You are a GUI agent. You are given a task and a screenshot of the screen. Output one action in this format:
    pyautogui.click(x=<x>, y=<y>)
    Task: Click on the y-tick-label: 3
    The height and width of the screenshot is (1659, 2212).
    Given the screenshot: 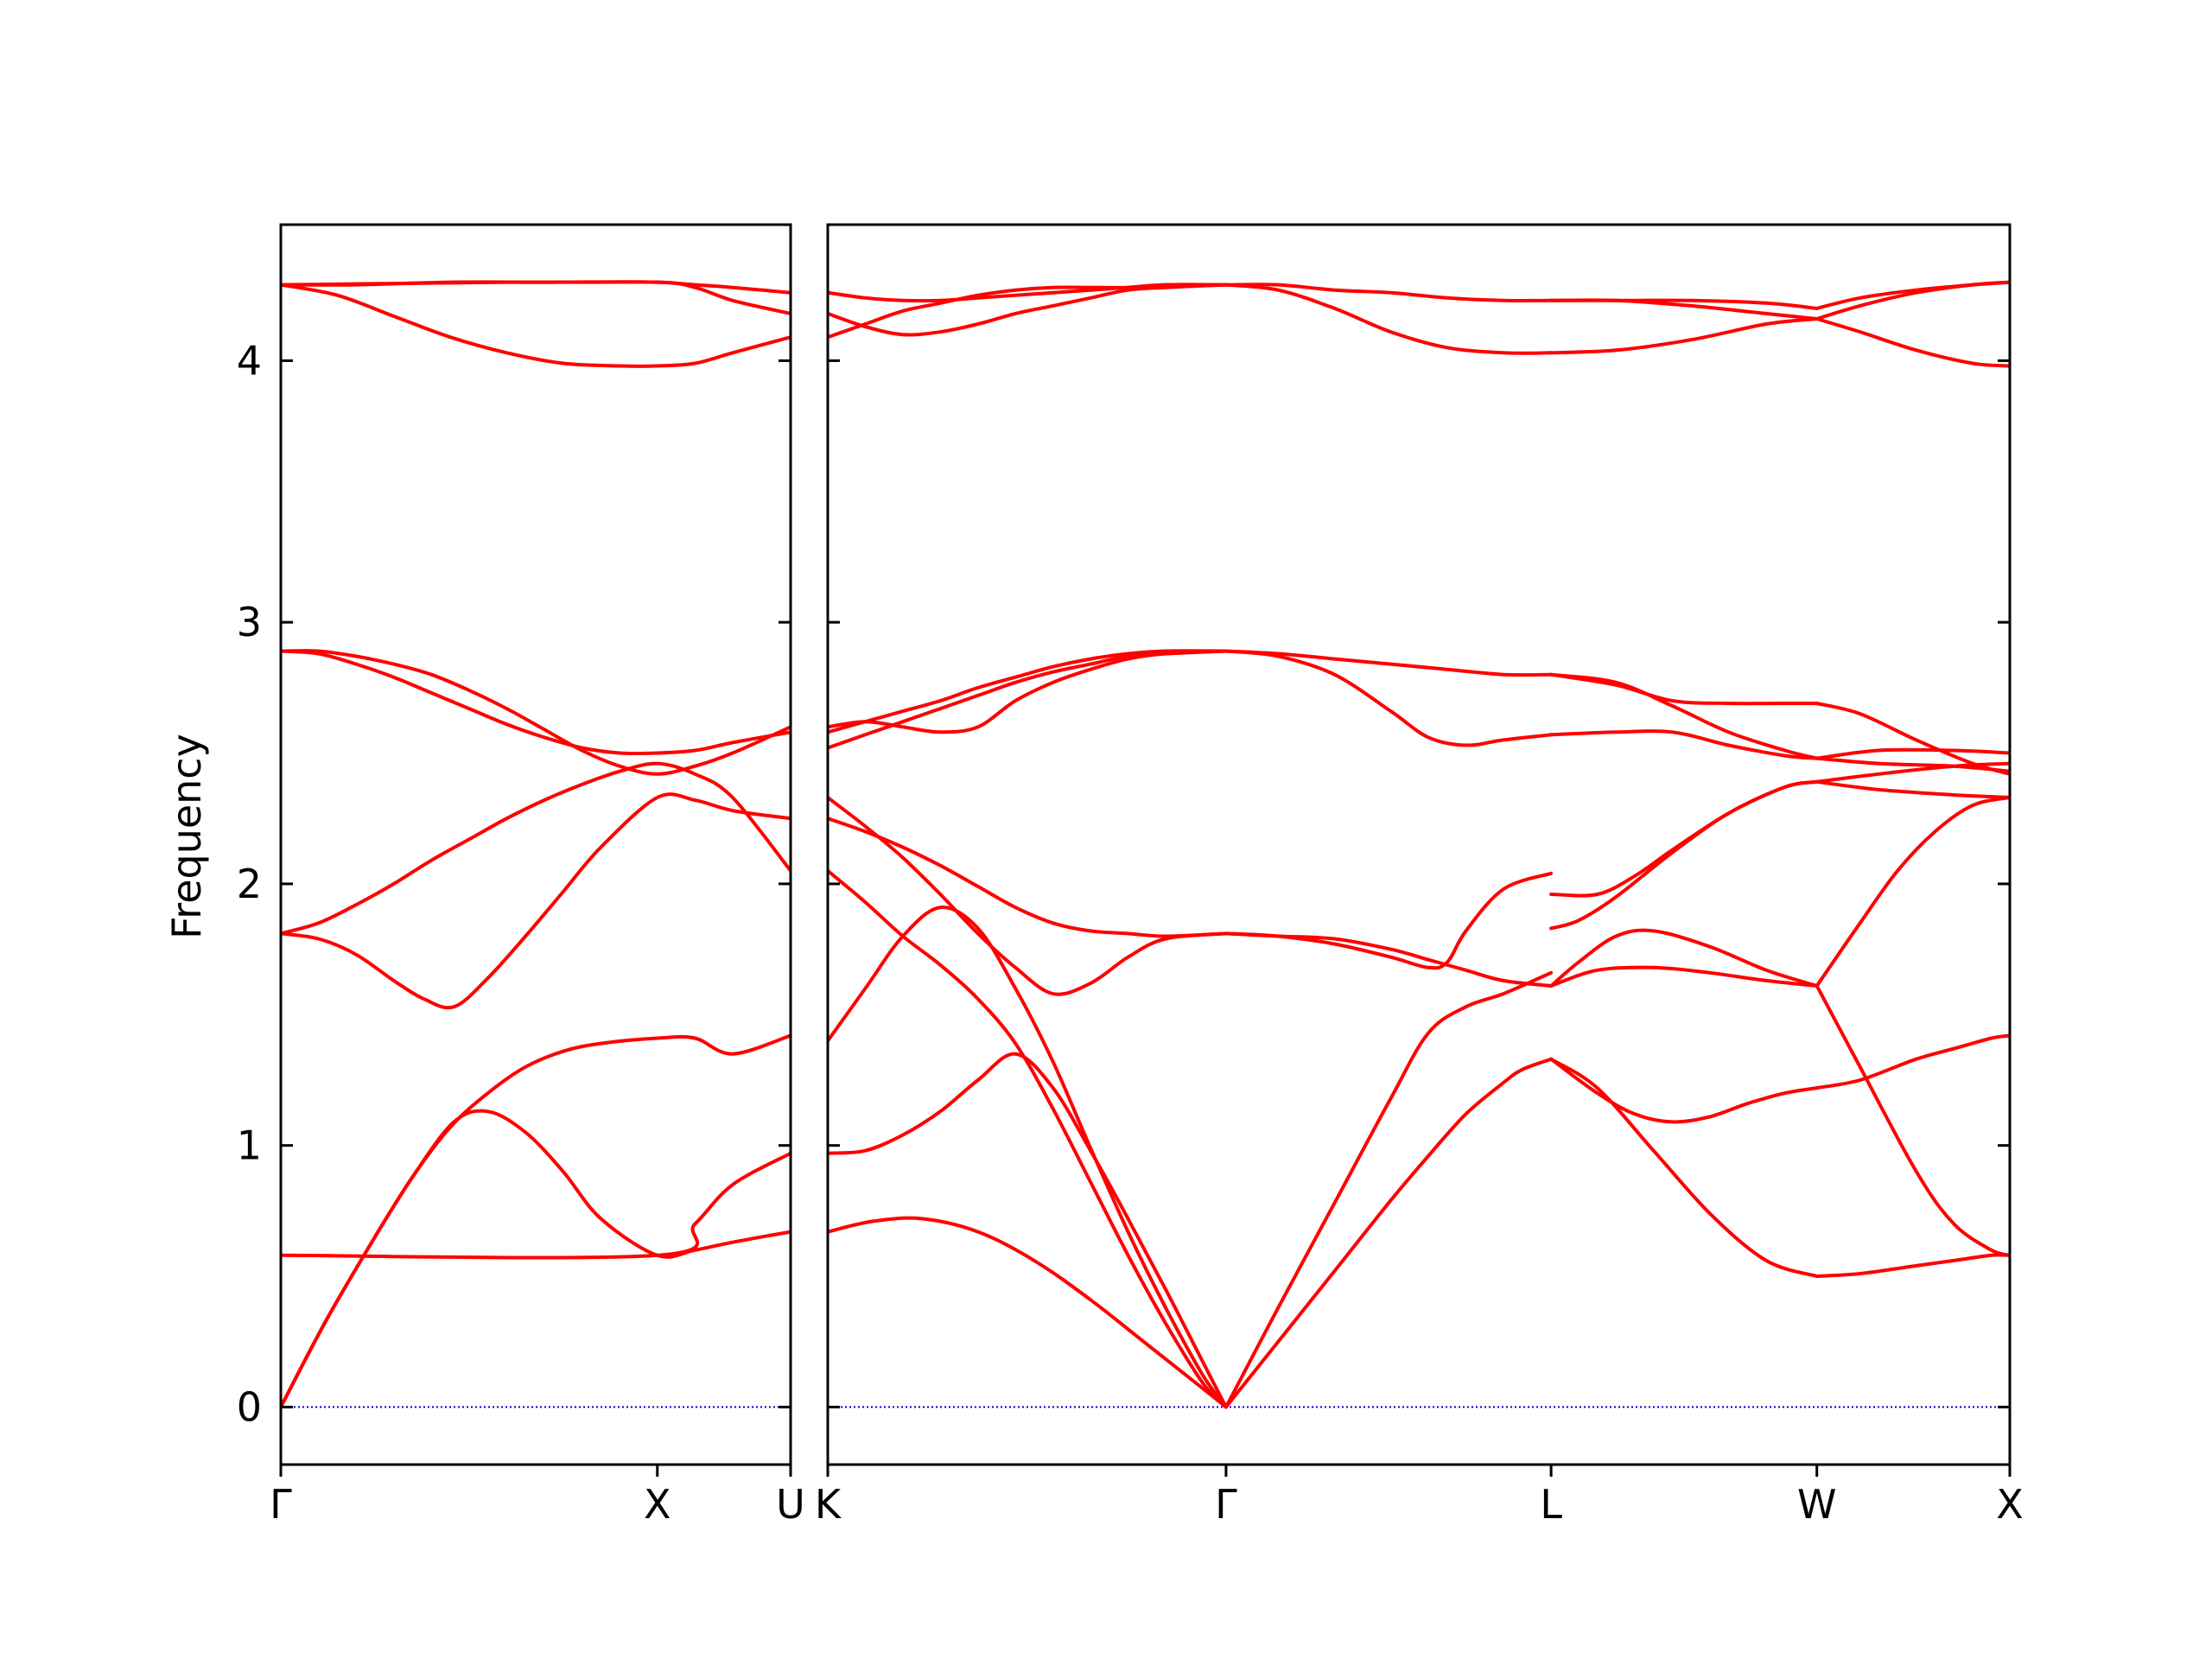 What is the action you would take?
    pyautogui.click(x=249, y=622)
    